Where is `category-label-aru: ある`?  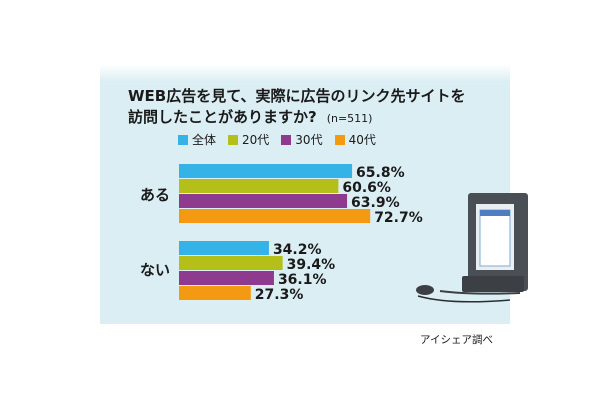
category-label-aru: ある is located at coordinates (155, 195).